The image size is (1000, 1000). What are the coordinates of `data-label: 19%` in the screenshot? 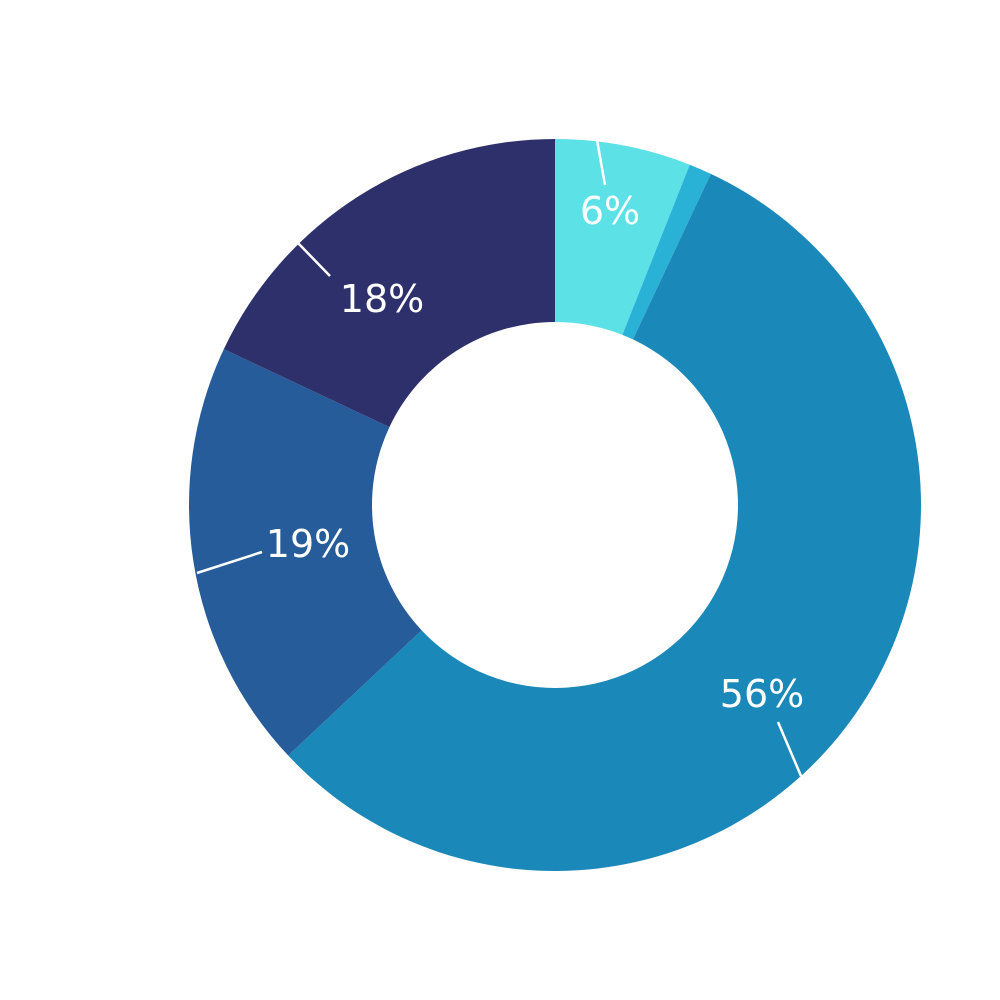 It's located at (308, 544).